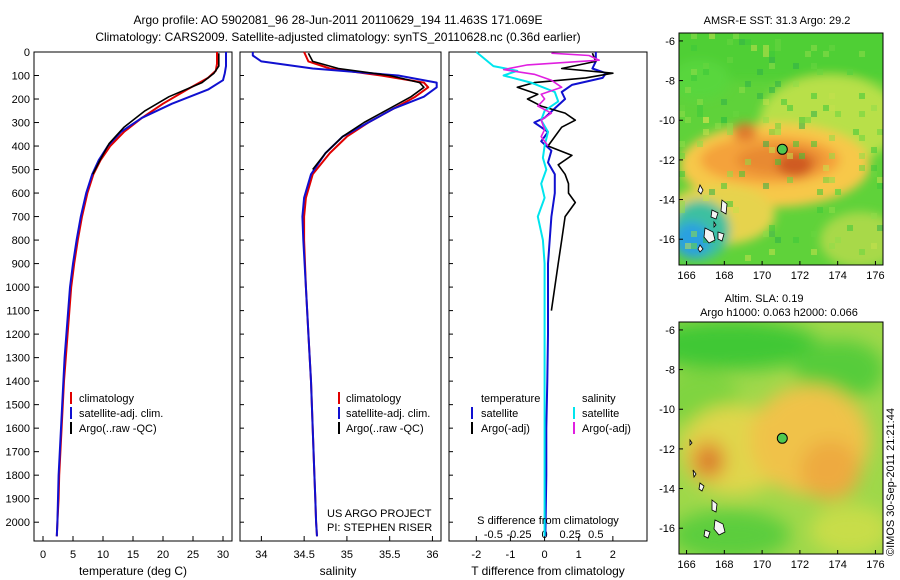  Describe the element at coordinates (21, 124) in the screenshot. I see `depth-tick-label: 300` at that location.